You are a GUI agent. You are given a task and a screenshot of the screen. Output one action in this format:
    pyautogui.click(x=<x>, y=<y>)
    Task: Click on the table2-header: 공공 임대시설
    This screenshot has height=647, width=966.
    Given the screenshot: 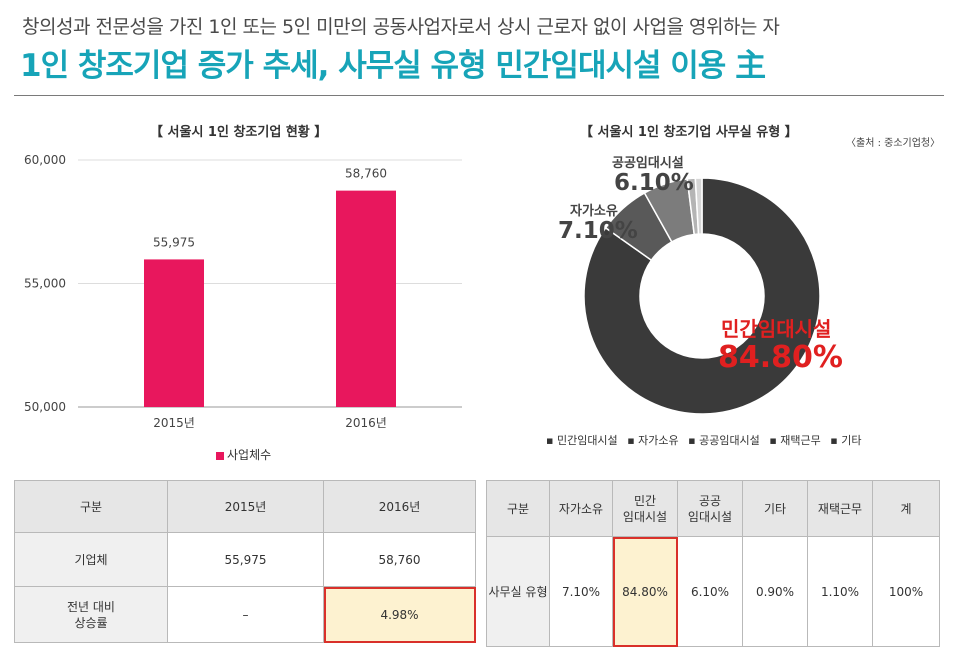 What is the action you would take?
    pyautogui.click(x=710, y=508)
    